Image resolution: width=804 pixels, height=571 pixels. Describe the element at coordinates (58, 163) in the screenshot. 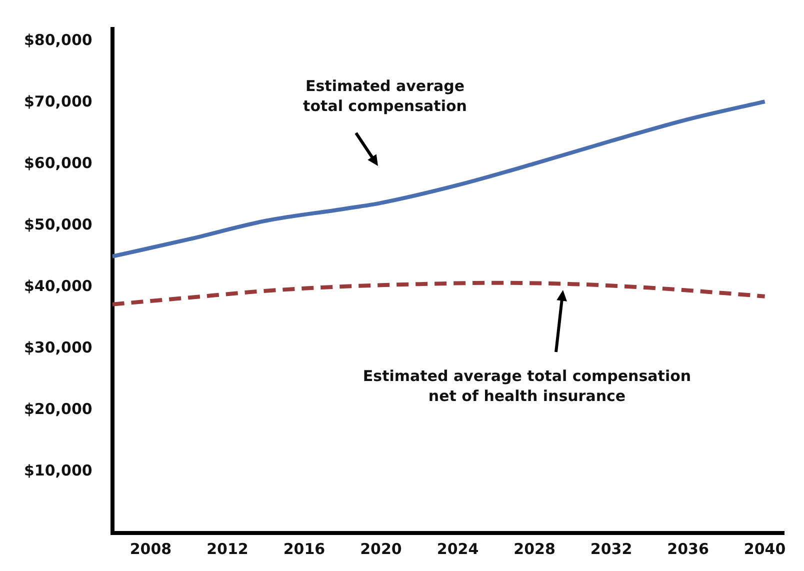

I see `y-tick-label: $60,000` at that location.